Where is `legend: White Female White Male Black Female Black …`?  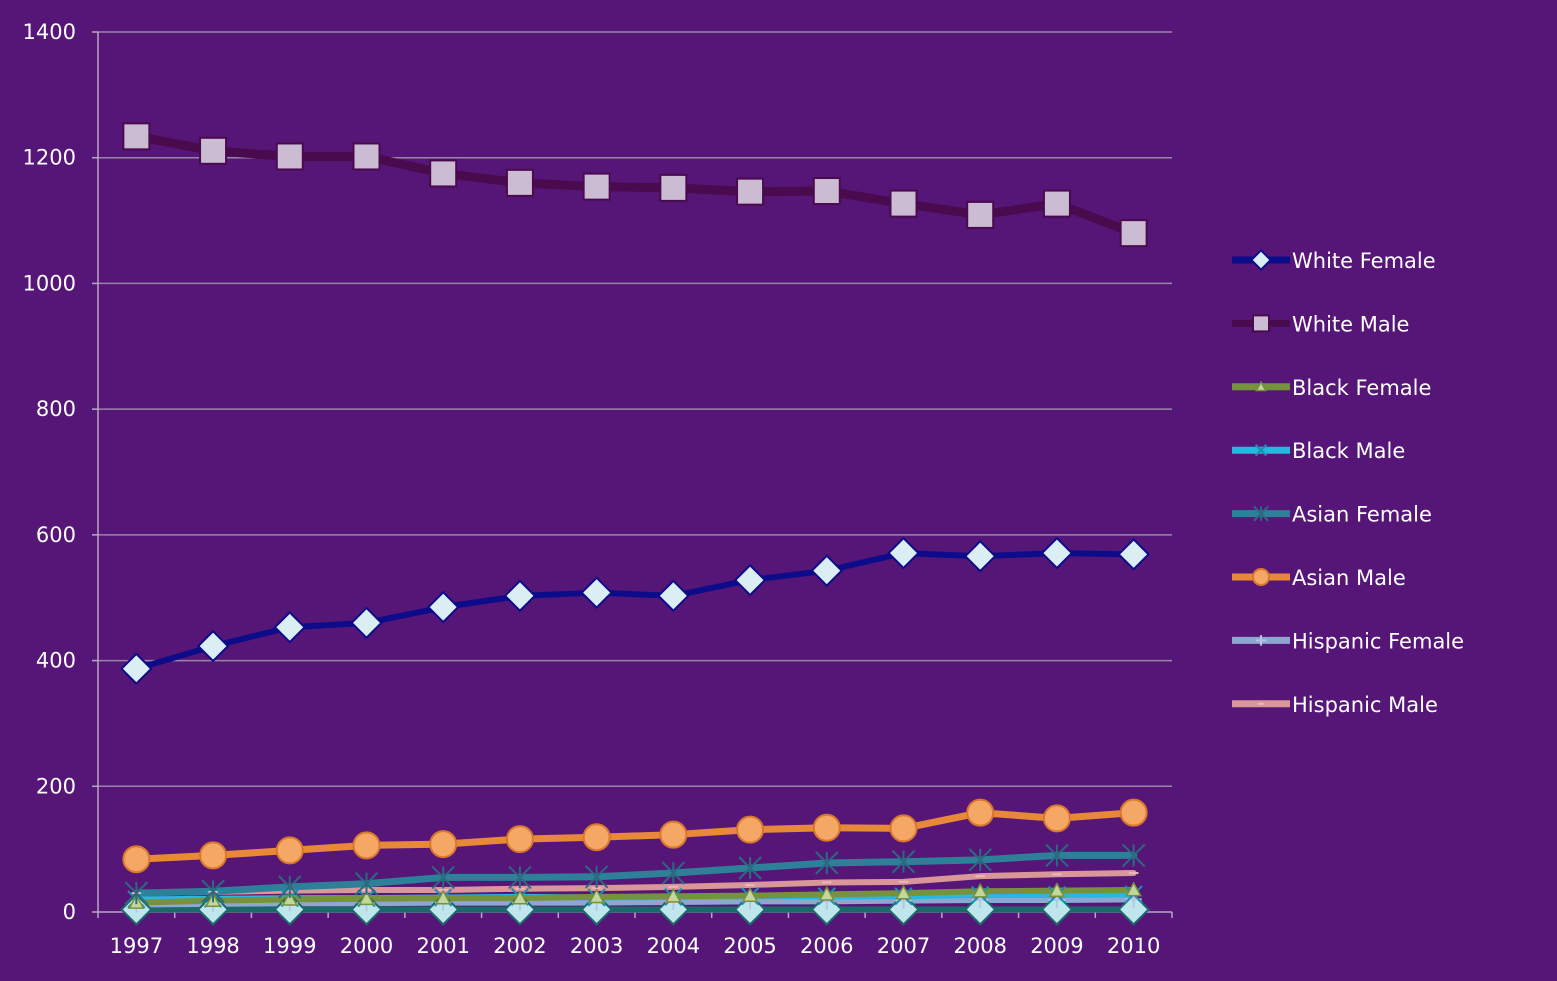
legend: White Female White Male Black Female Black … is located at coordinates (1348, 482).